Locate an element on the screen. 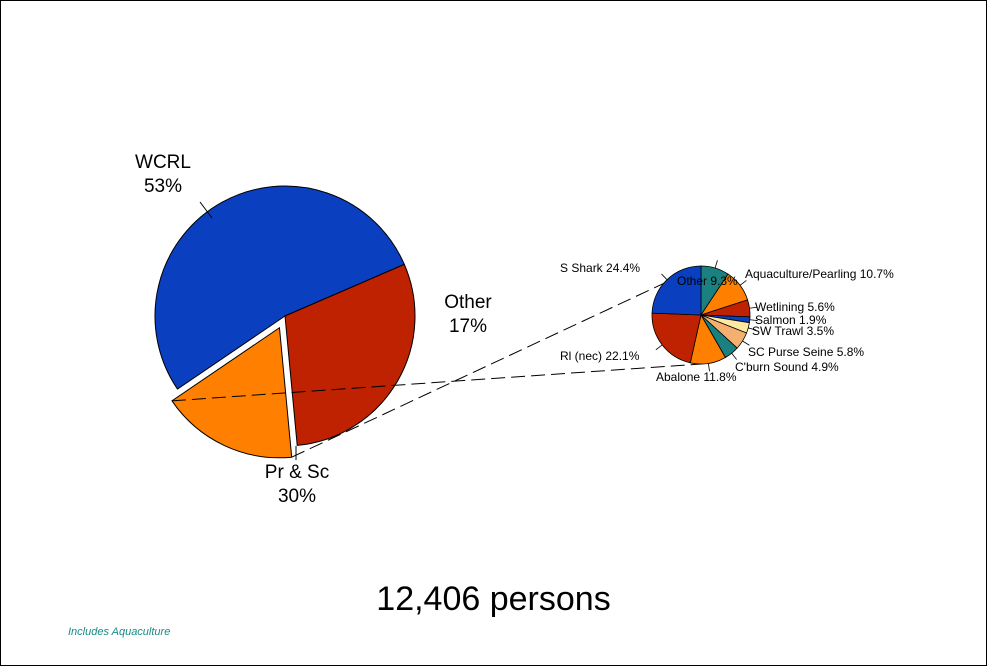 This screenshot has height=666, width=987. breakdown-label-tick-other is located at coordinates (716, 264).